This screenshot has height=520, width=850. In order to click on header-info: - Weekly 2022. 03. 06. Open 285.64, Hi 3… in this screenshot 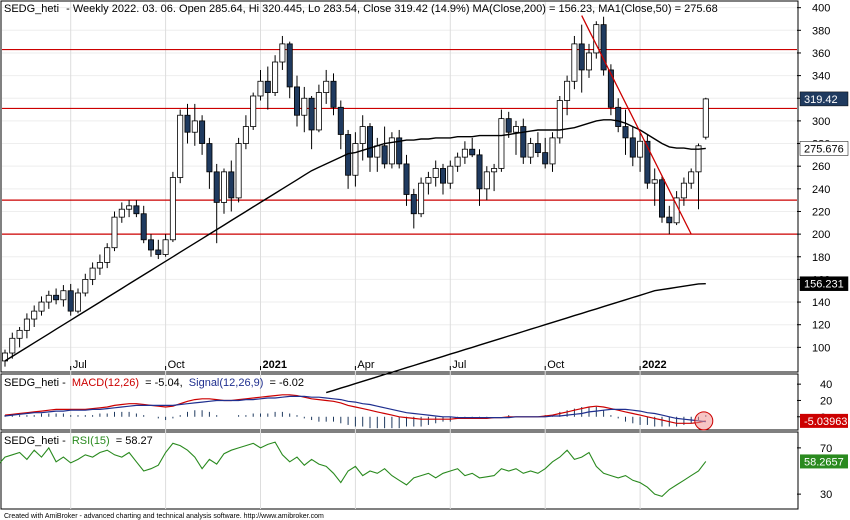, I will do `click(392, 9)`.